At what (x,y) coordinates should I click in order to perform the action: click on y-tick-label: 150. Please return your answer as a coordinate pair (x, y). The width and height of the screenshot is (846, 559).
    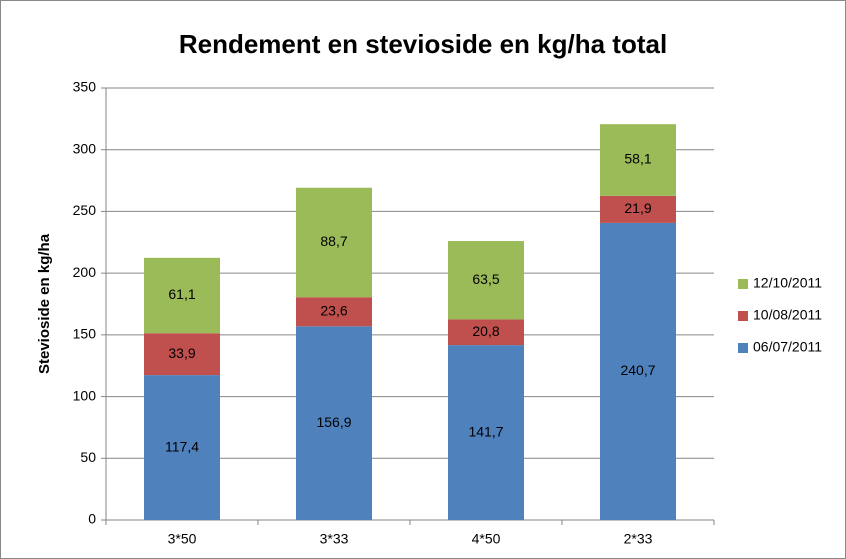
    Looking at the image, I should click on (85, 334).